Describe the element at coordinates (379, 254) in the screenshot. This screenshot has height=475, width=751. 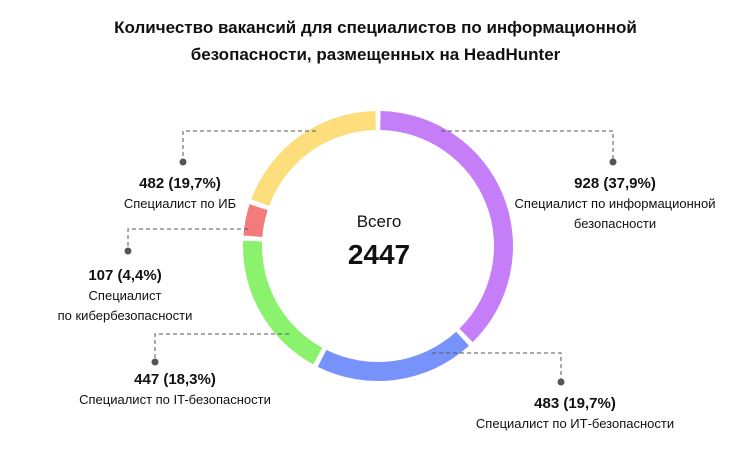
I see `total-value: 2447` at that location.